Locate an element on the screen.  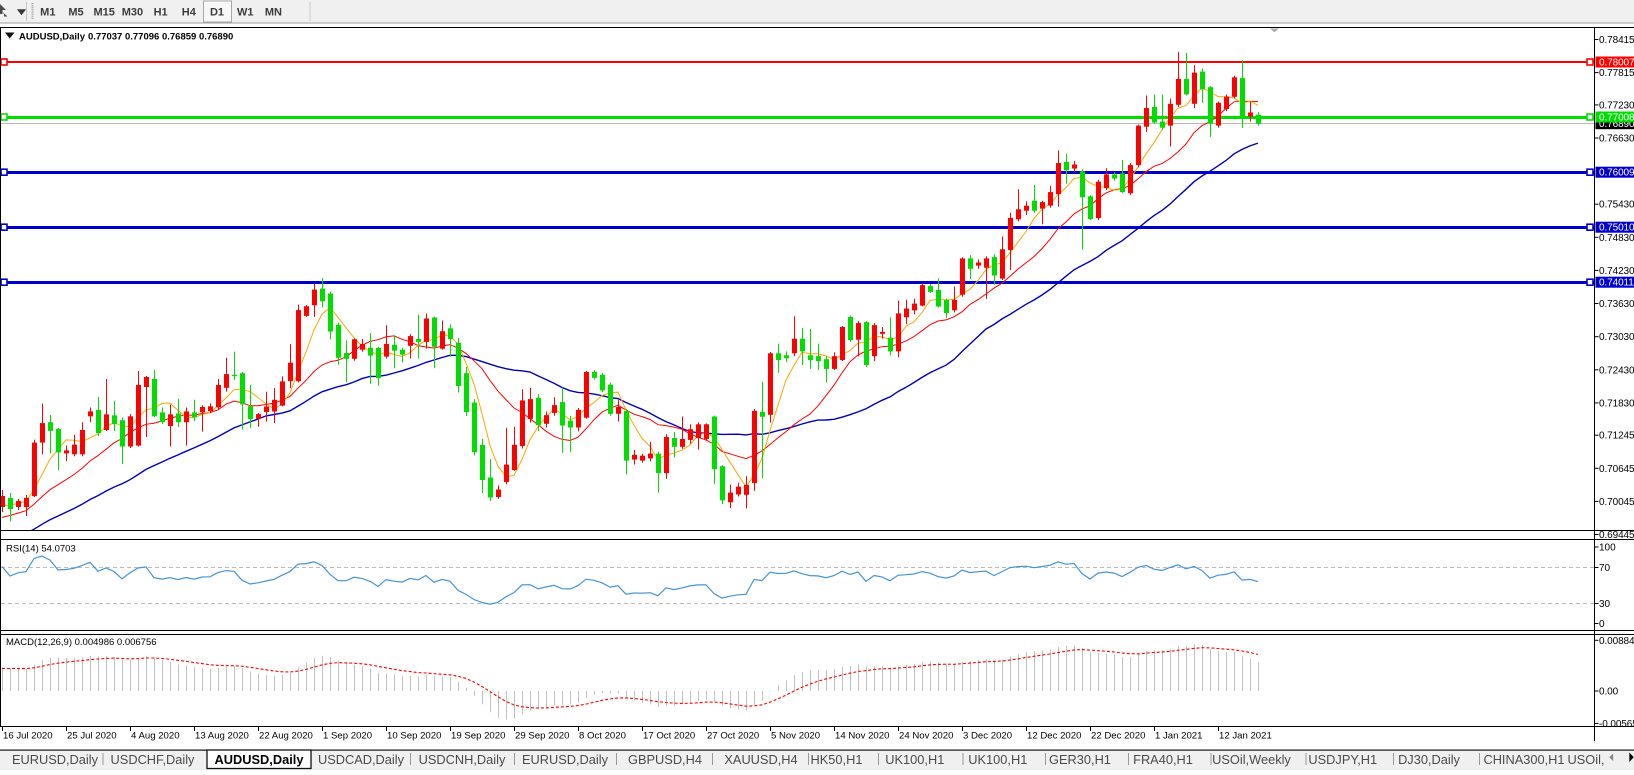
svg-text: M30 is located at coordinates (132, 13).